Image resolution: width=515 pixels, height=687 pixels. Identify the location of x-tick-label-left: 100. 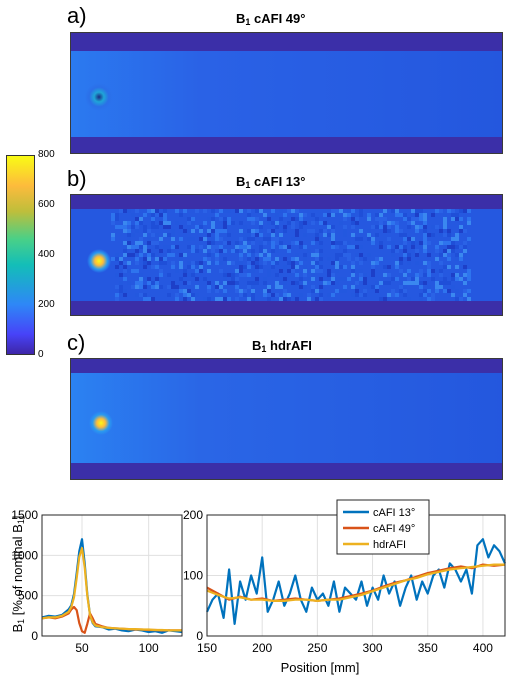
(149, 648).